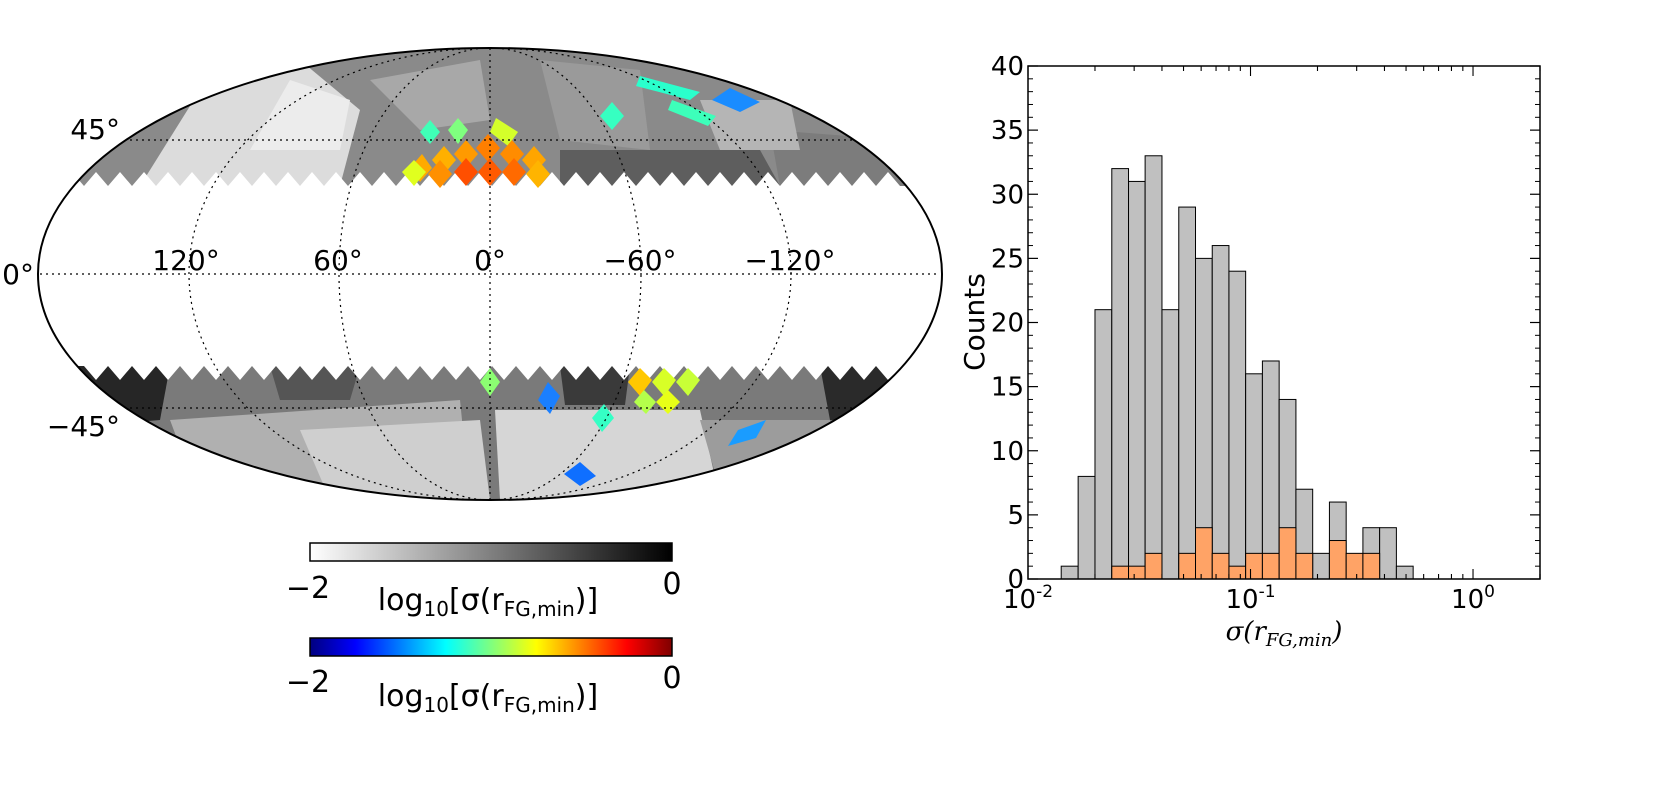 The height and width of the screenshot is (800, 1680). I want to click on colorbar-jet-min: −2, so click(308, 682).